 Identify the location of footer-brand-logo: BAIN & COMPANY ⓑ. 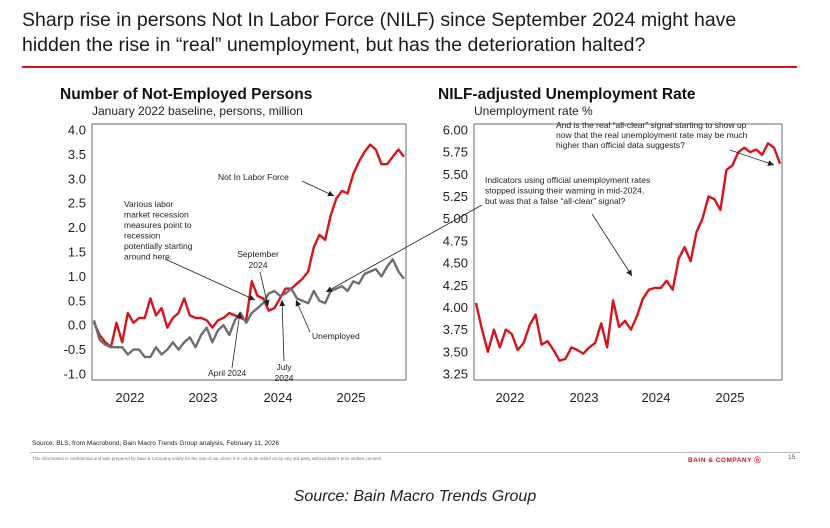
(725, 460).